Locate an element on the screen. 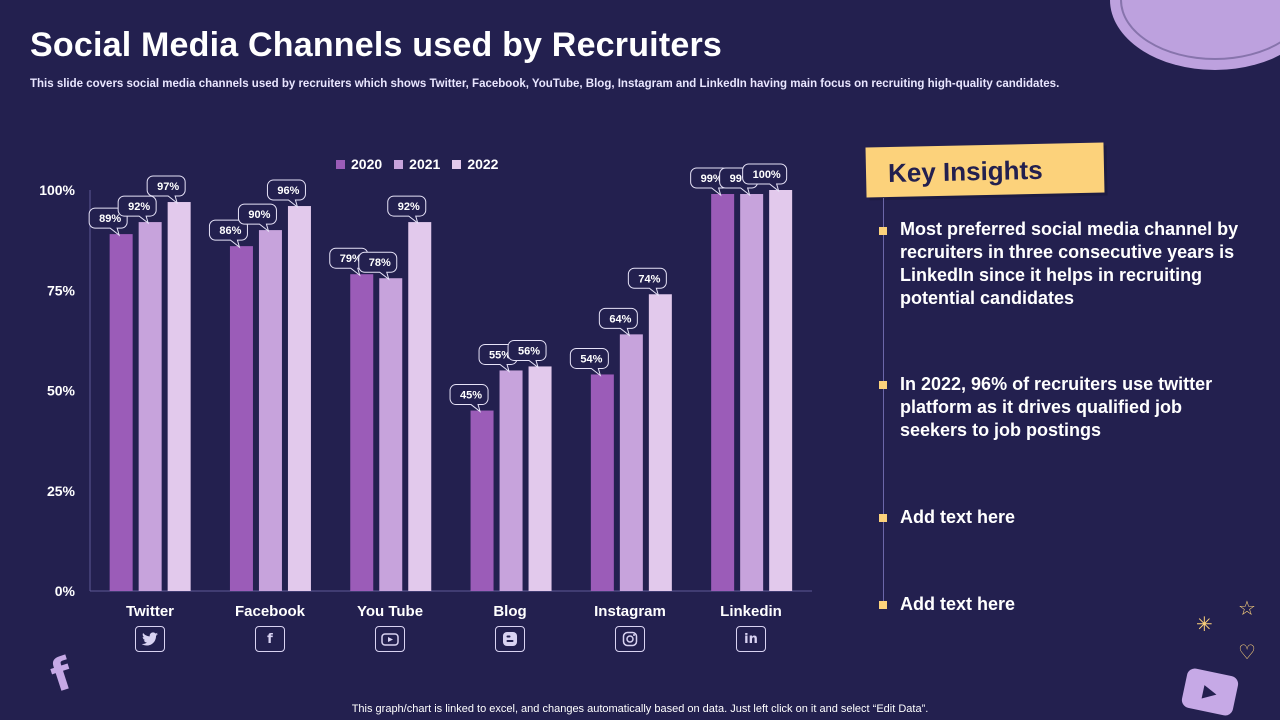  blog-icon is located at coordinates (510, 639).